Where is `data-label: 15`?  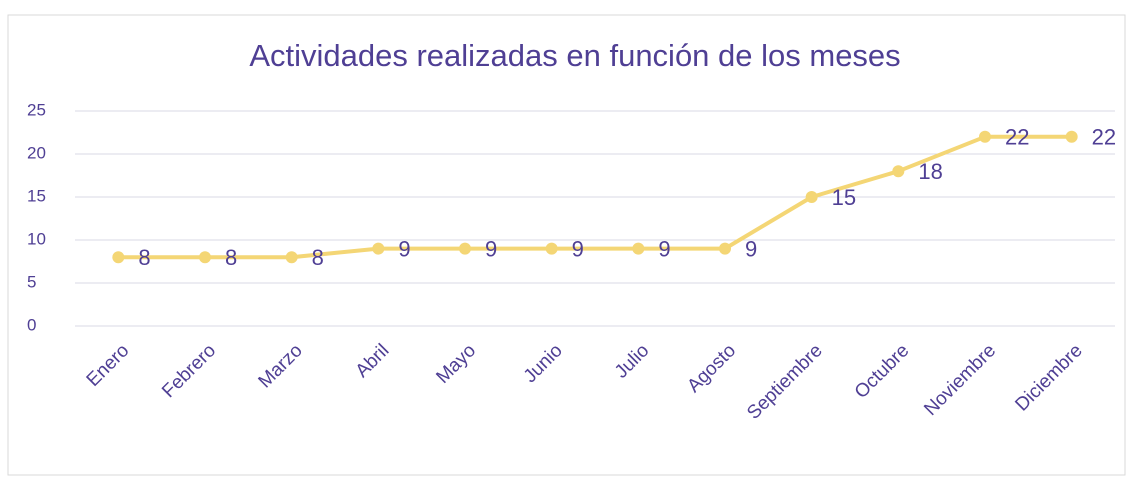
data-label: 15 is located at coordinates (844, 197).